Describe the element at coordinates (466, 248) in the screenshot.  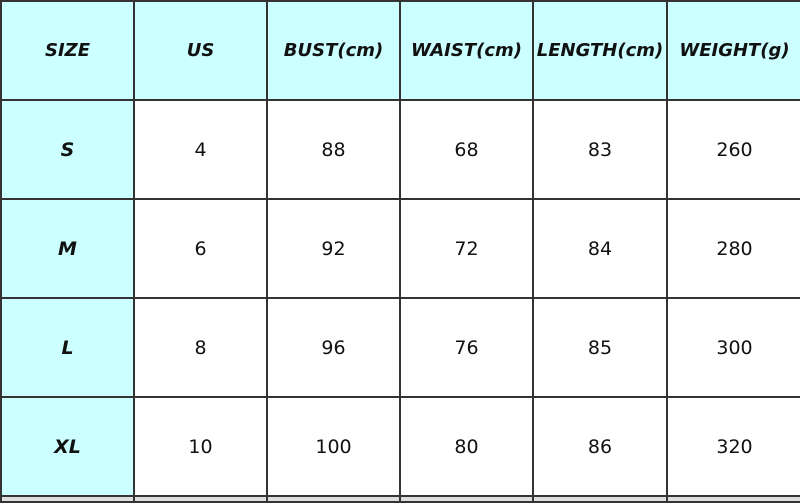
I see `cell-waist: 72` at that location.